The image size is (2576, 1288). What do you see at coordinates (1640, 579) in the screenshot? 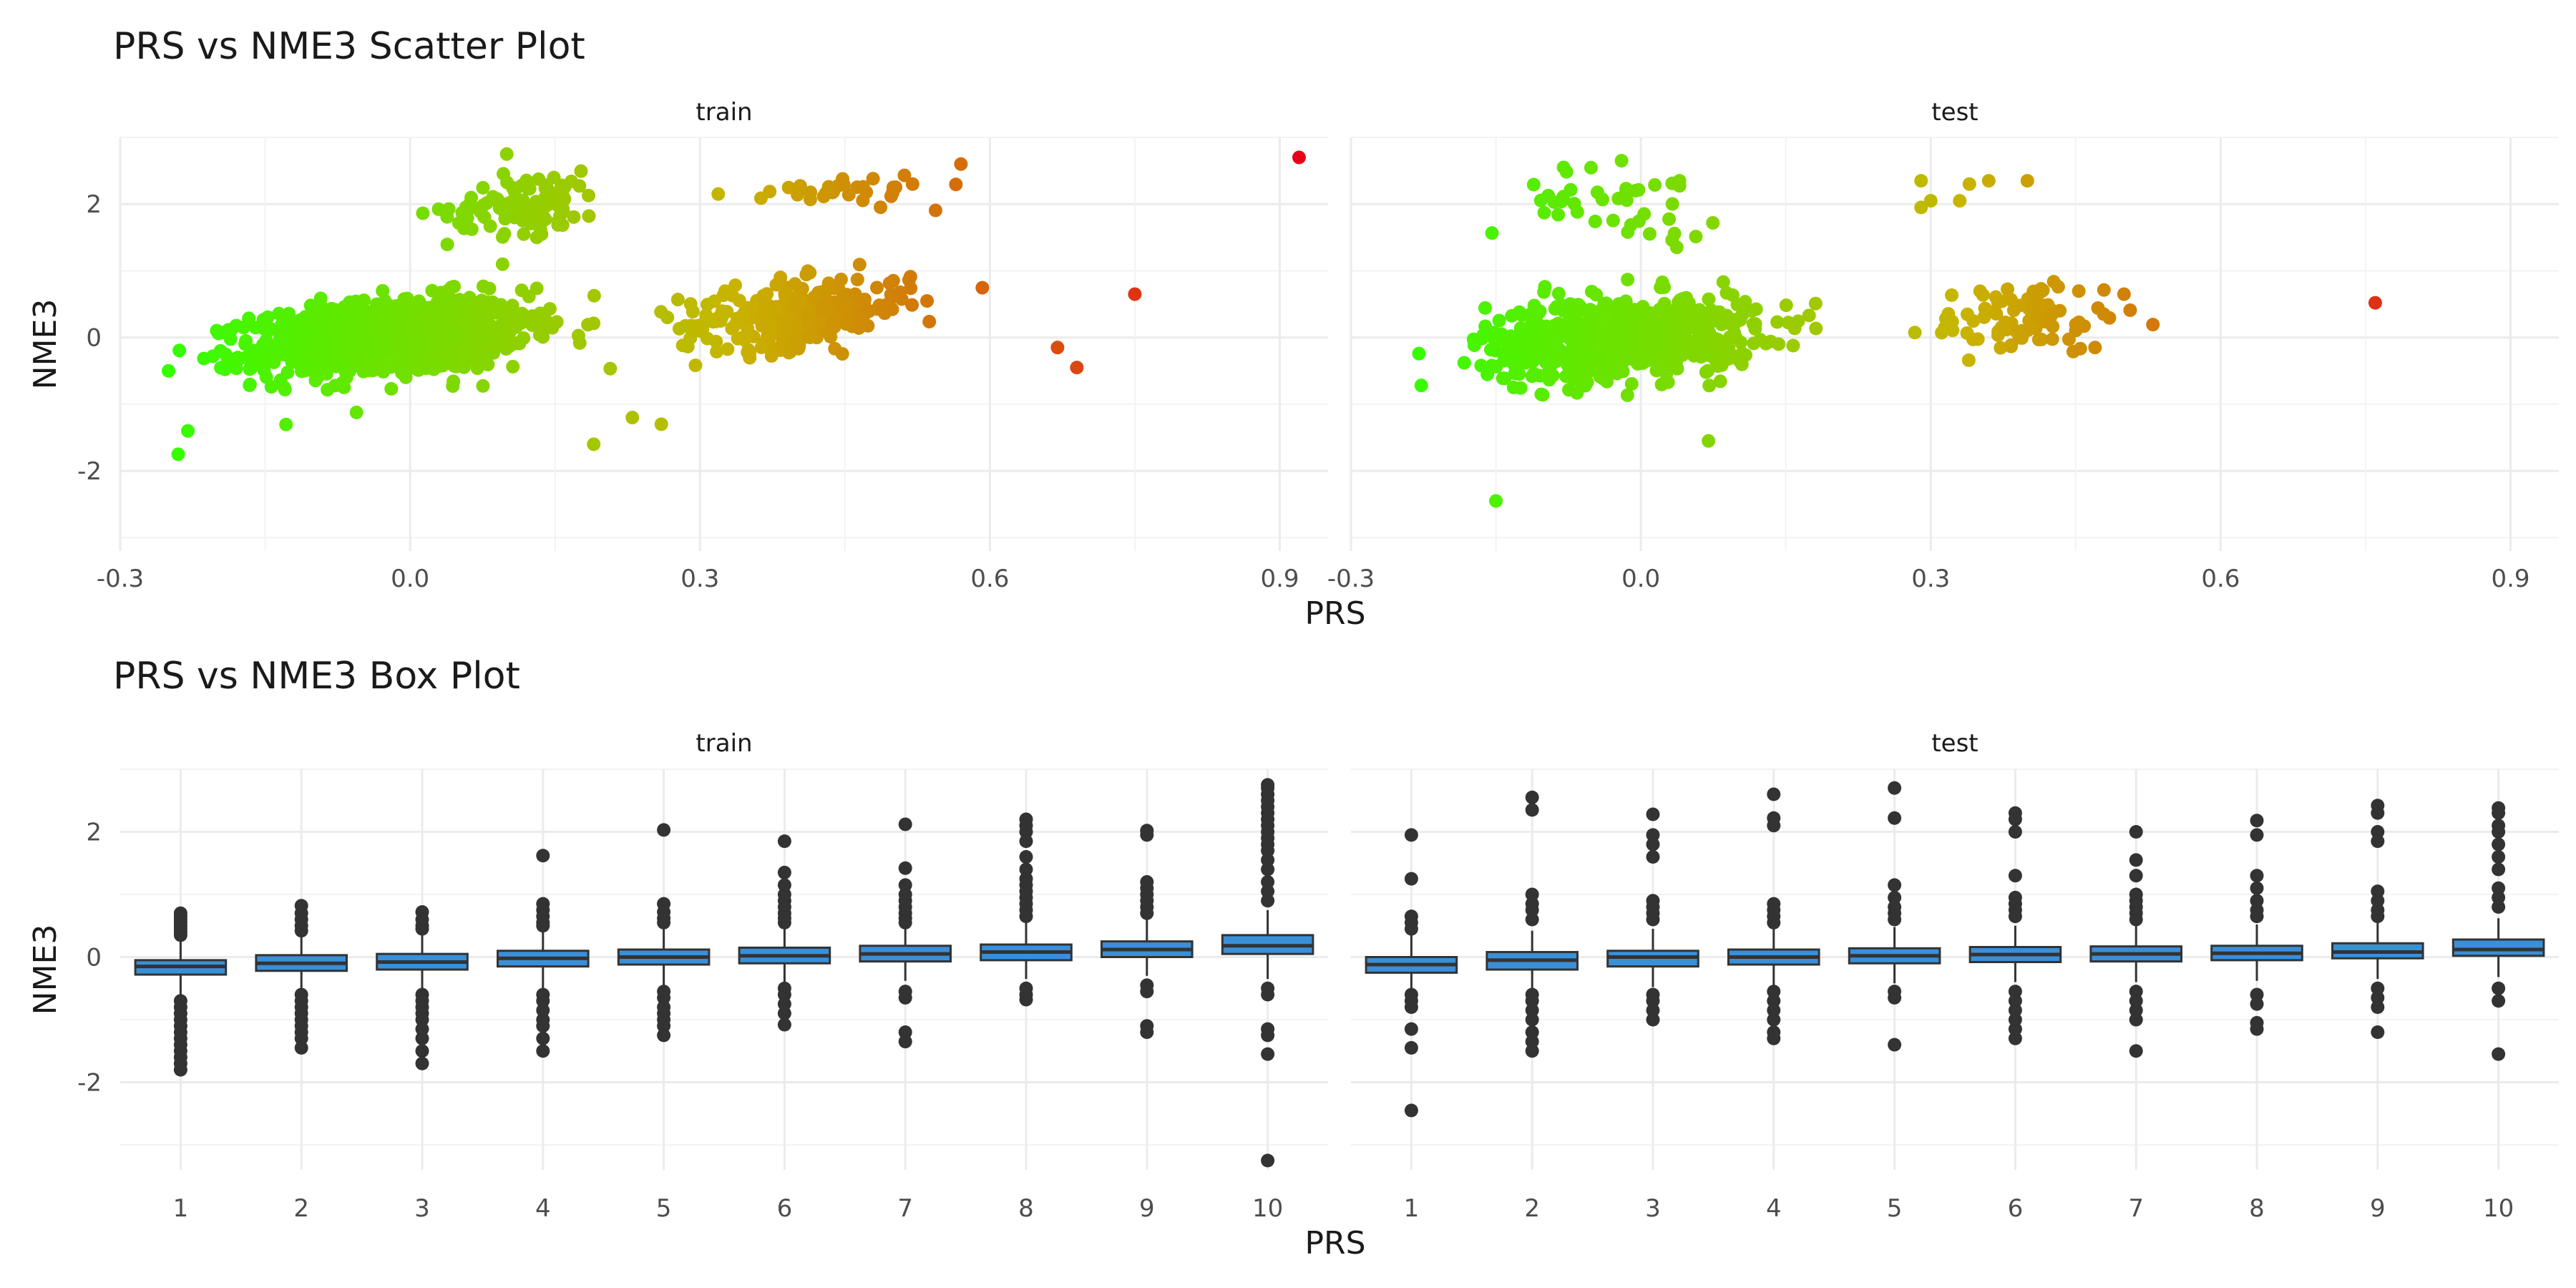
I see `x-tick-label: 0.0` at bounding box center [1640, 579].